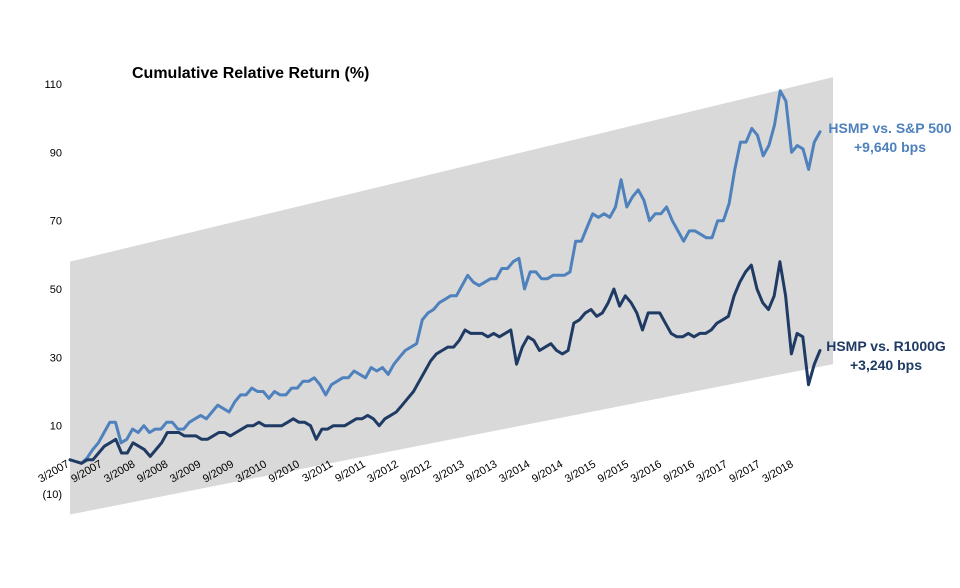 The image size is (960, 588). I want to click on chart-title: Cumulative Relative Return (%), so click(250, 73).